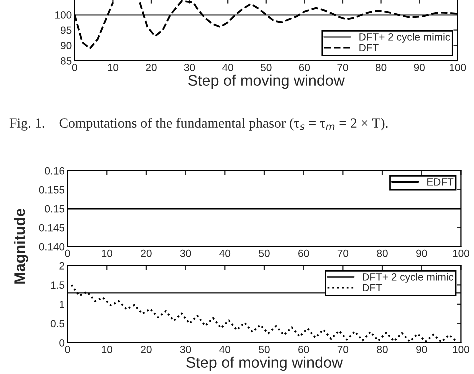  What do you see at coordinates (441, 182) in the screenshot?
I see `legend-label: EDFT` at bounding box center [441, 182].